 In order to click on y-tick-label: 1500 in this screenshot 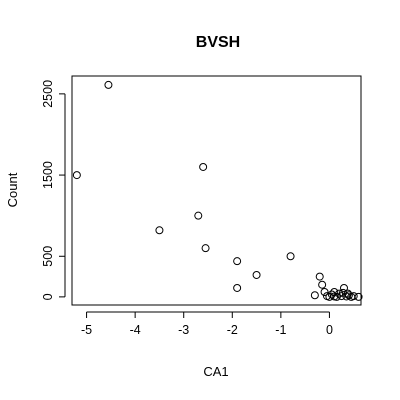, I will do `click(48, 175)`.